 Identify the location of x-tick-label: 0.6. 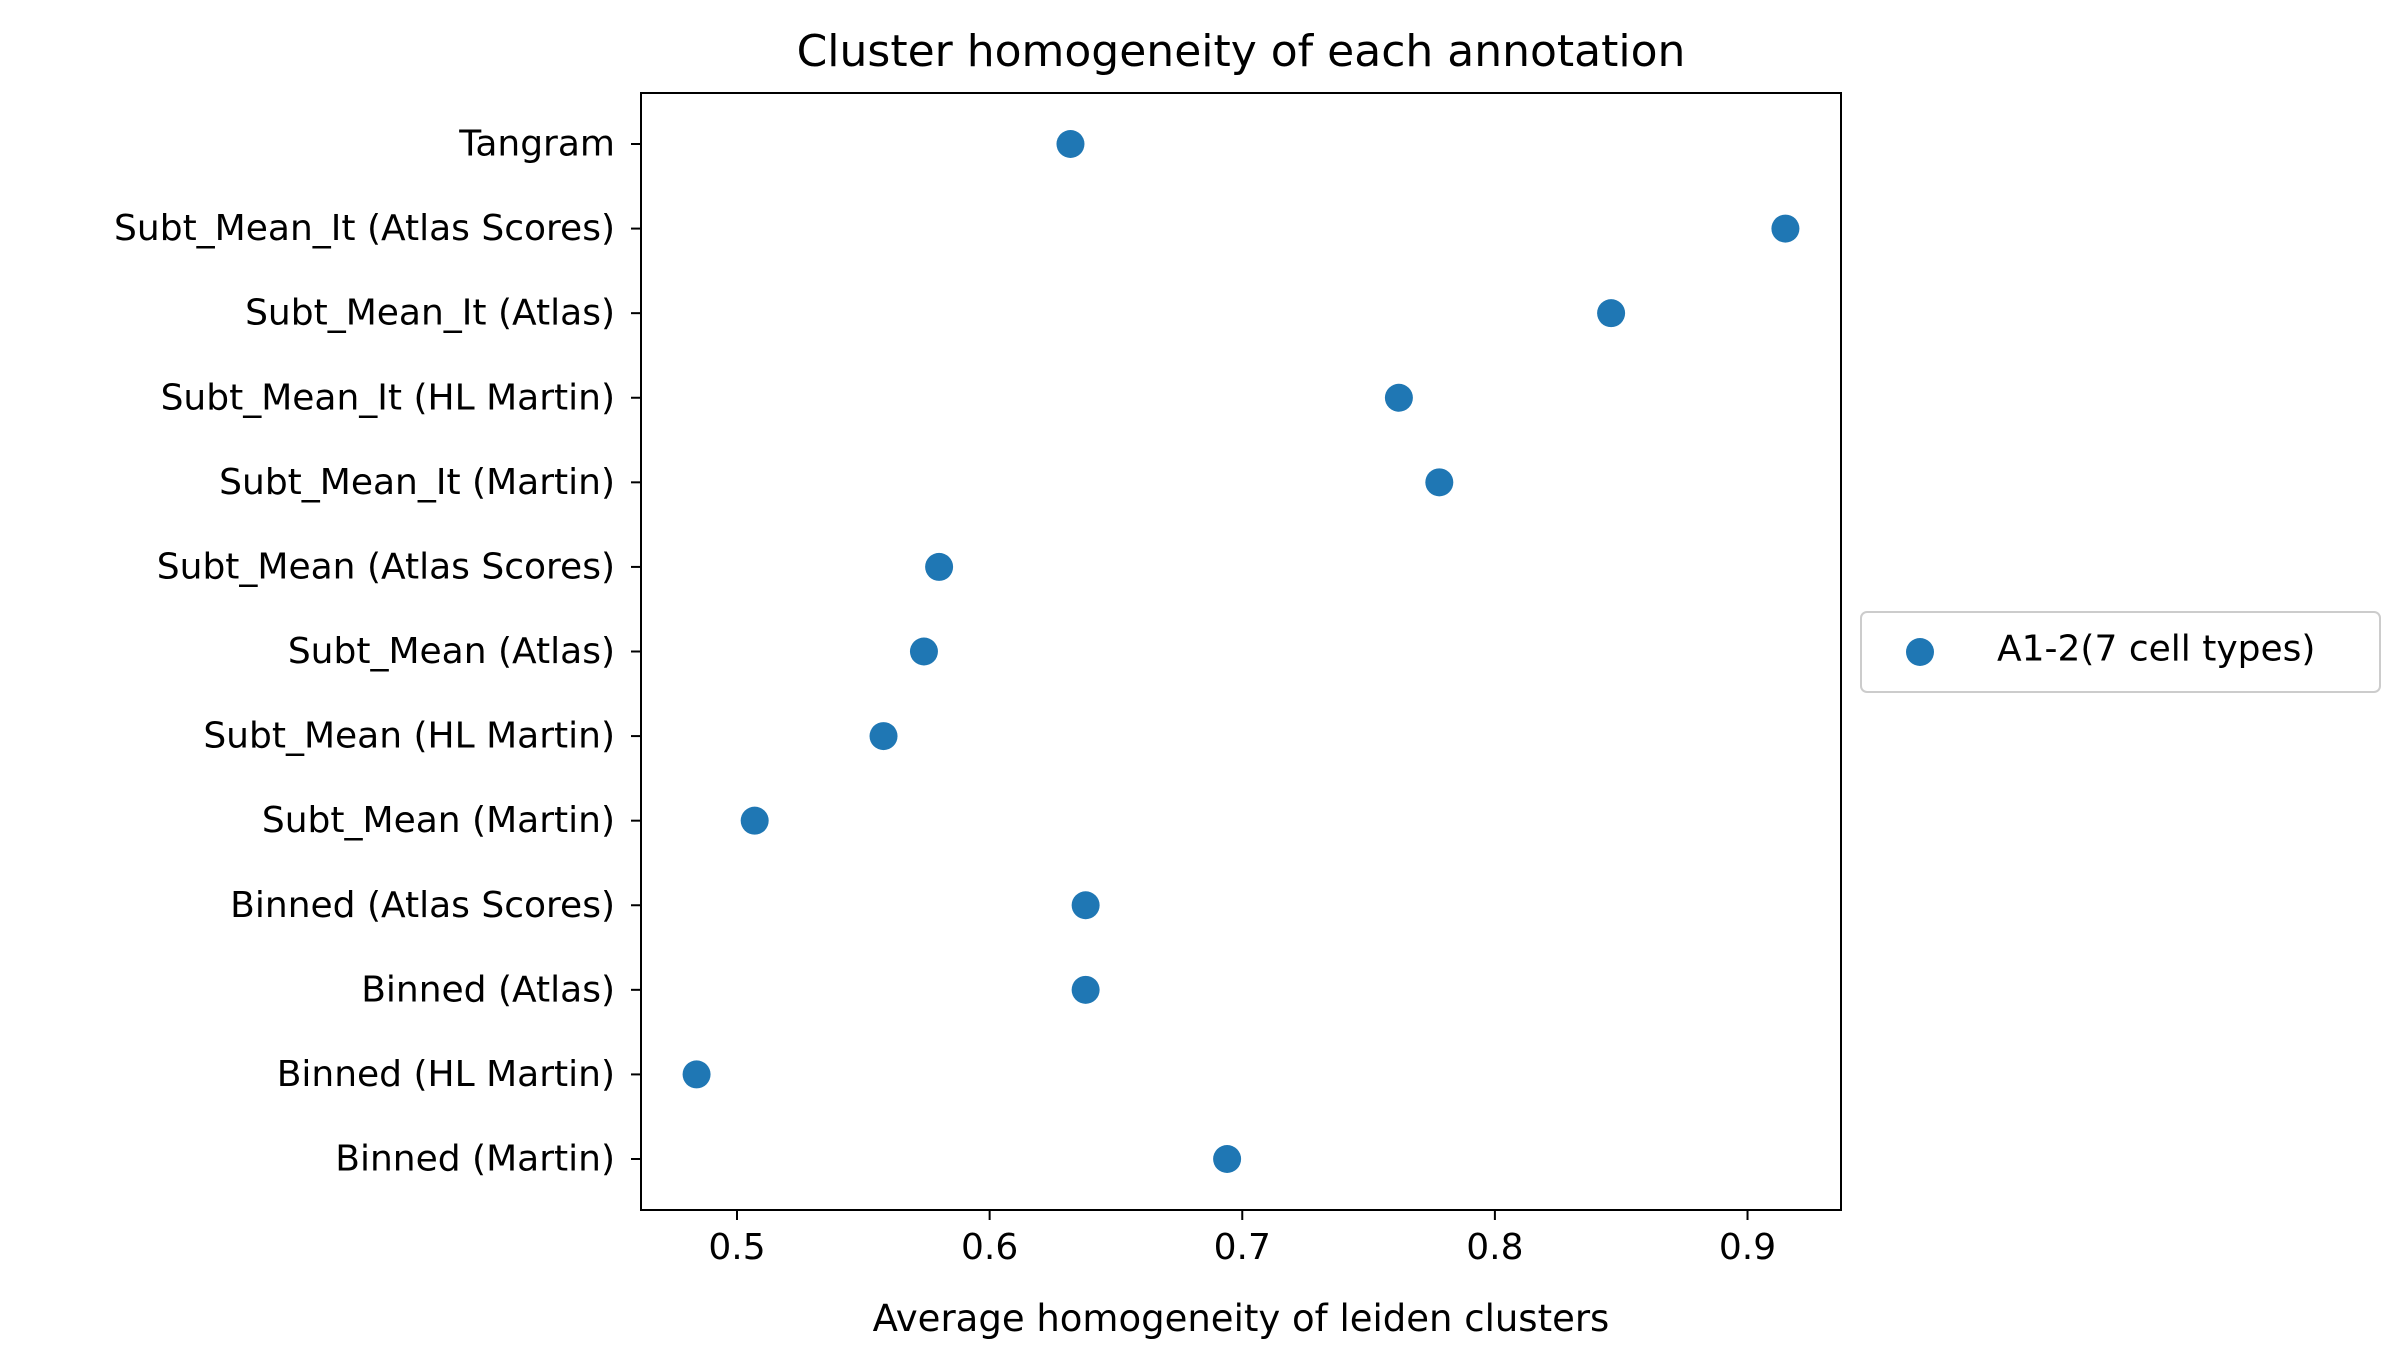
(989, 1247).